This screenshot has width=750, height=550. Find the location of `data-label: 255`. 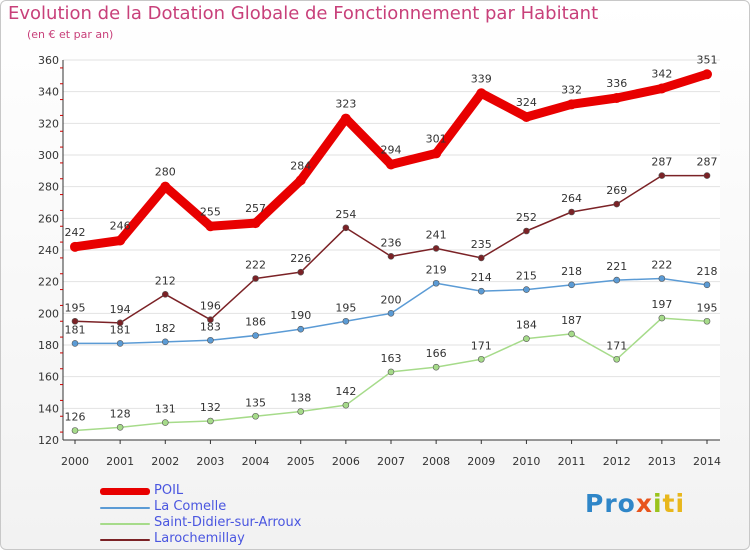

data-label: 255 is located at coordinates (210, 211).